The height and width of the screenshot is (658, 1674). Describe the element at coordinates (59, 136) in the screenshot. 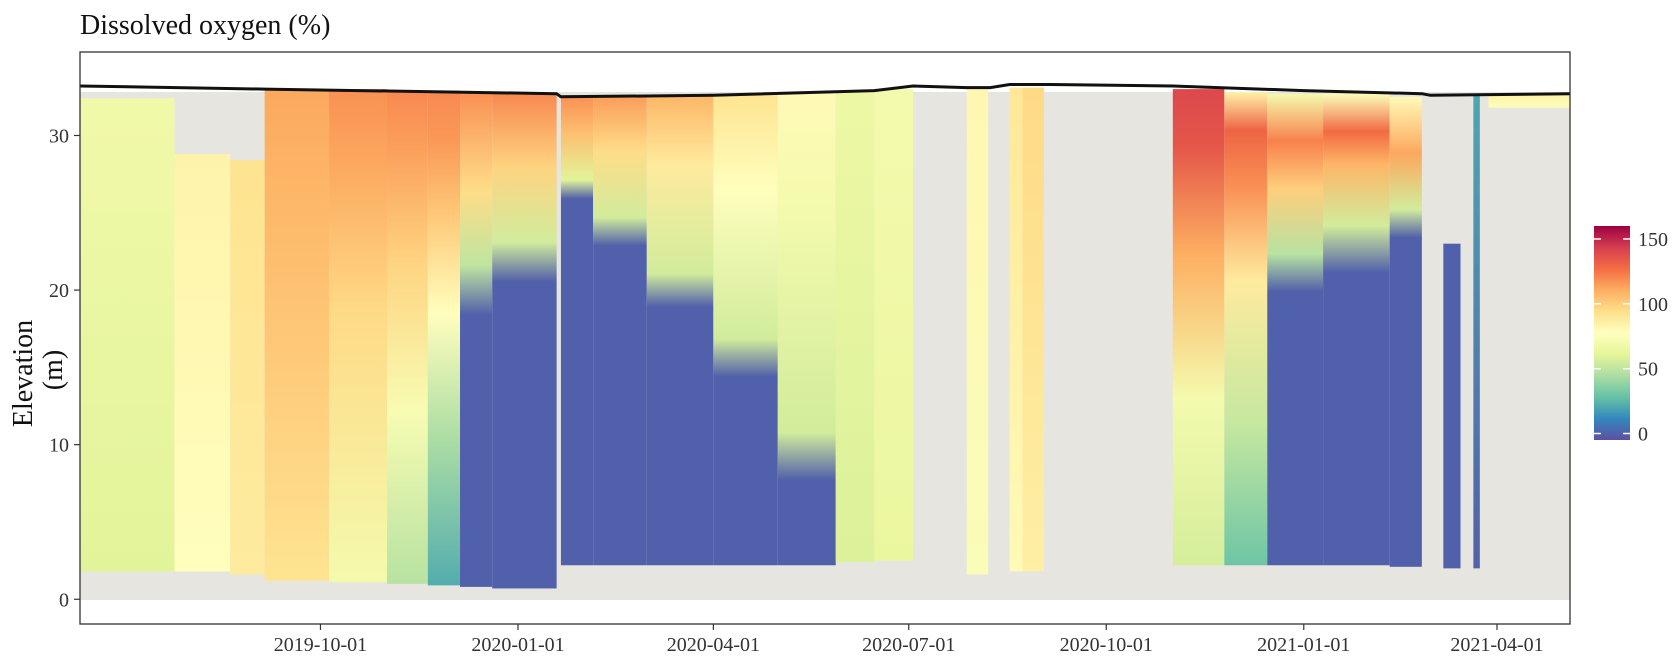

I see `y-tick-label: 30` at that location.